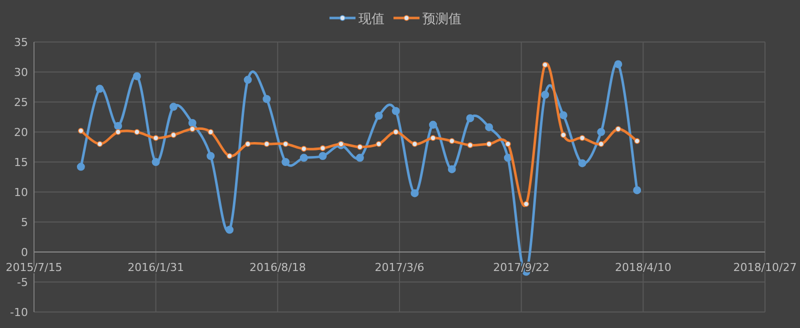 The width and height of the screenshot is (800, 328). I want to click on y-tick-label: 10, so click(21, 192).